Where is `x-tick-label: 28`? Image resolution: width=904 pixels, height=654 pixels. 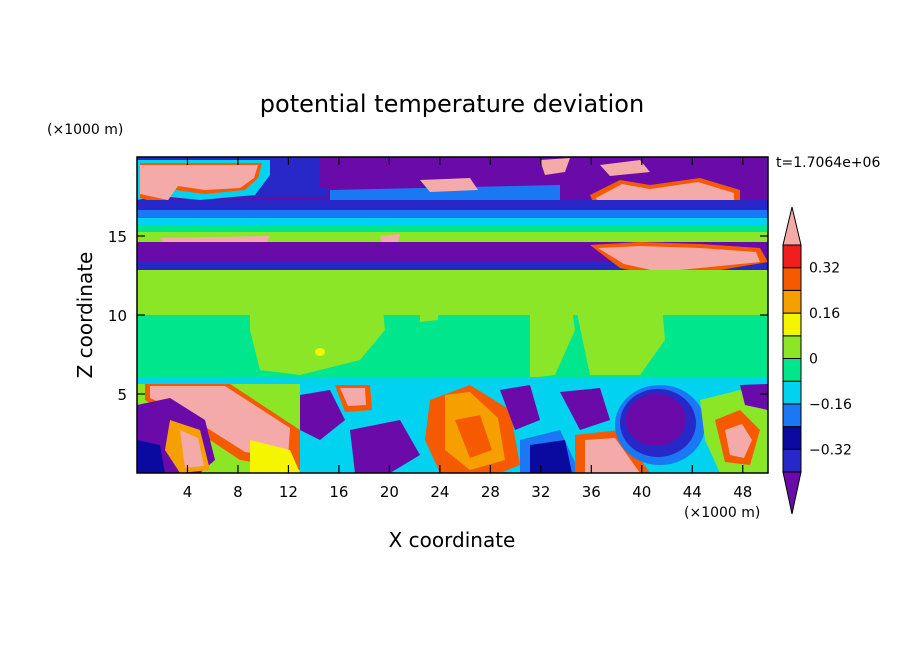 x-tick-label: 28 is located at coordinates (490, 492).